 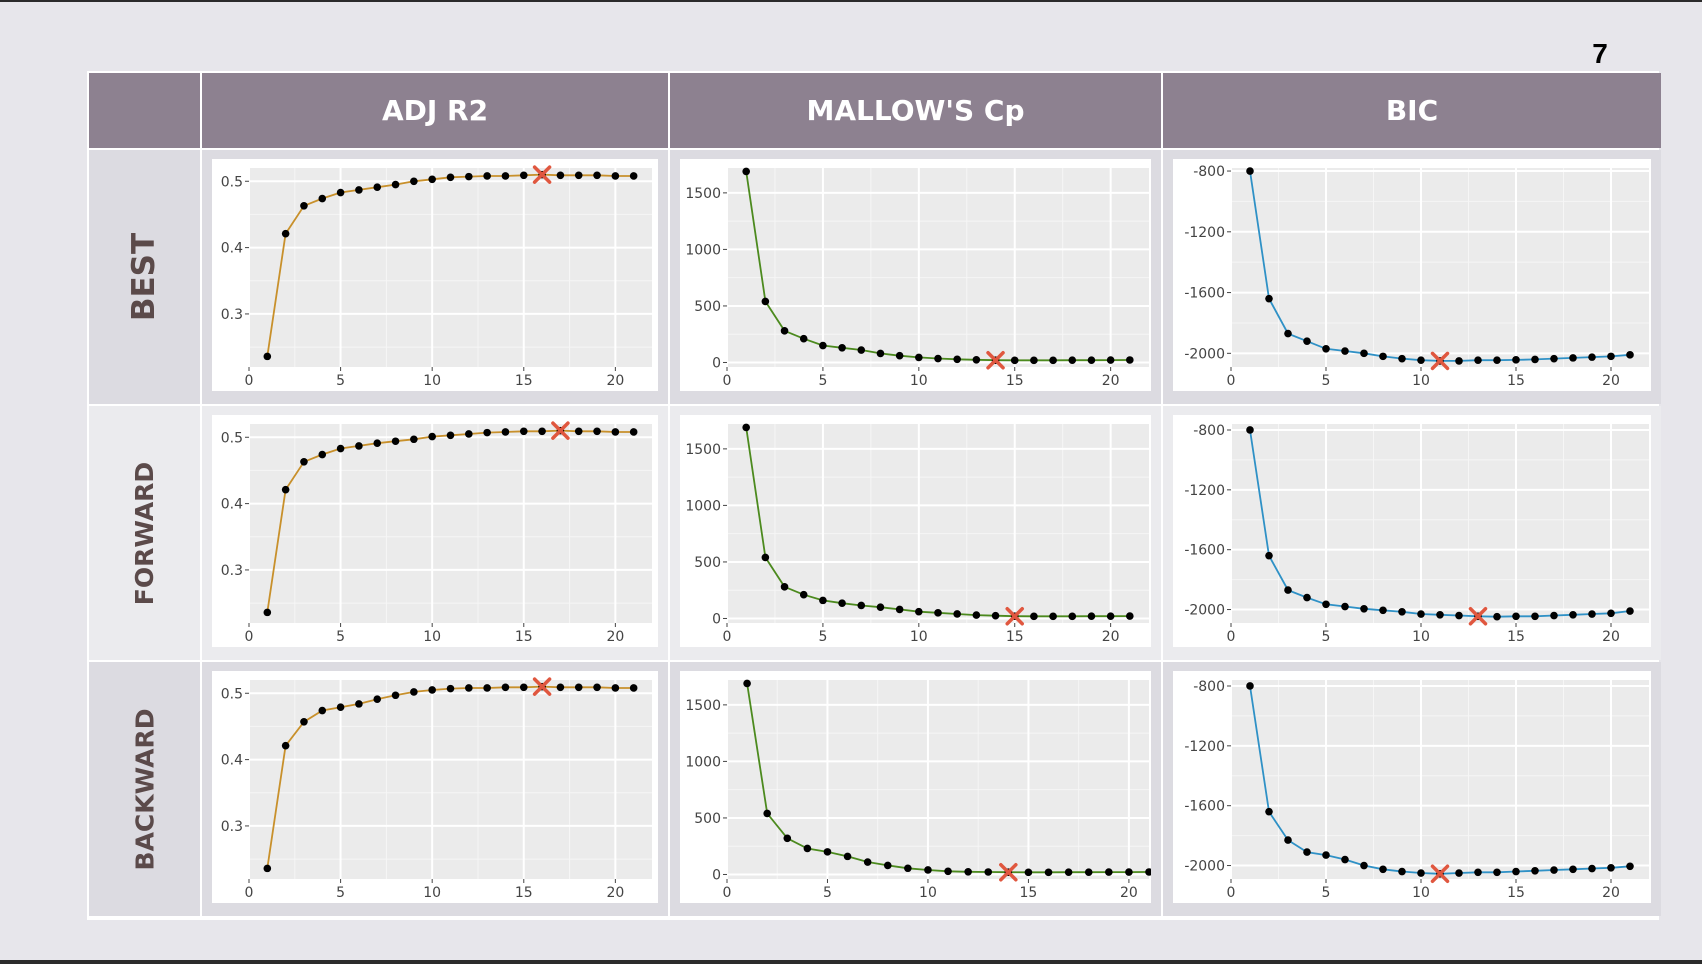 I want to click on chart-forward-adjr2: 0 5 10 15 20 0.3 0.4 0.5, so click(x=435, y=531).